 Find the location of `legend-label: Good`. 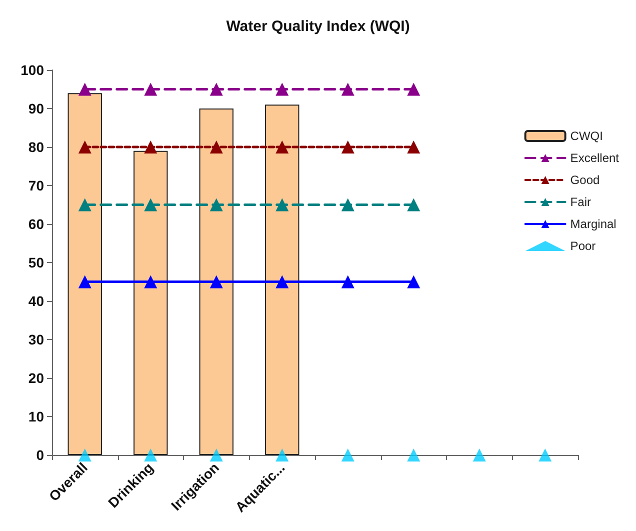

legend-label: Good is located at coordinates (585, 180).